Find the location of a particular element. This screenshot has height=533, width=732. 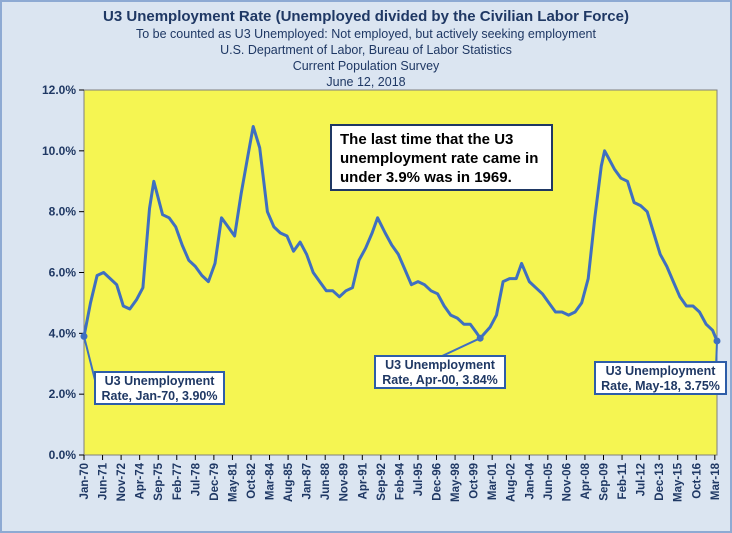

annotation-may18: U3 Unemployment Rate, May-18, 3.75% is located at coordinates (660, 378).